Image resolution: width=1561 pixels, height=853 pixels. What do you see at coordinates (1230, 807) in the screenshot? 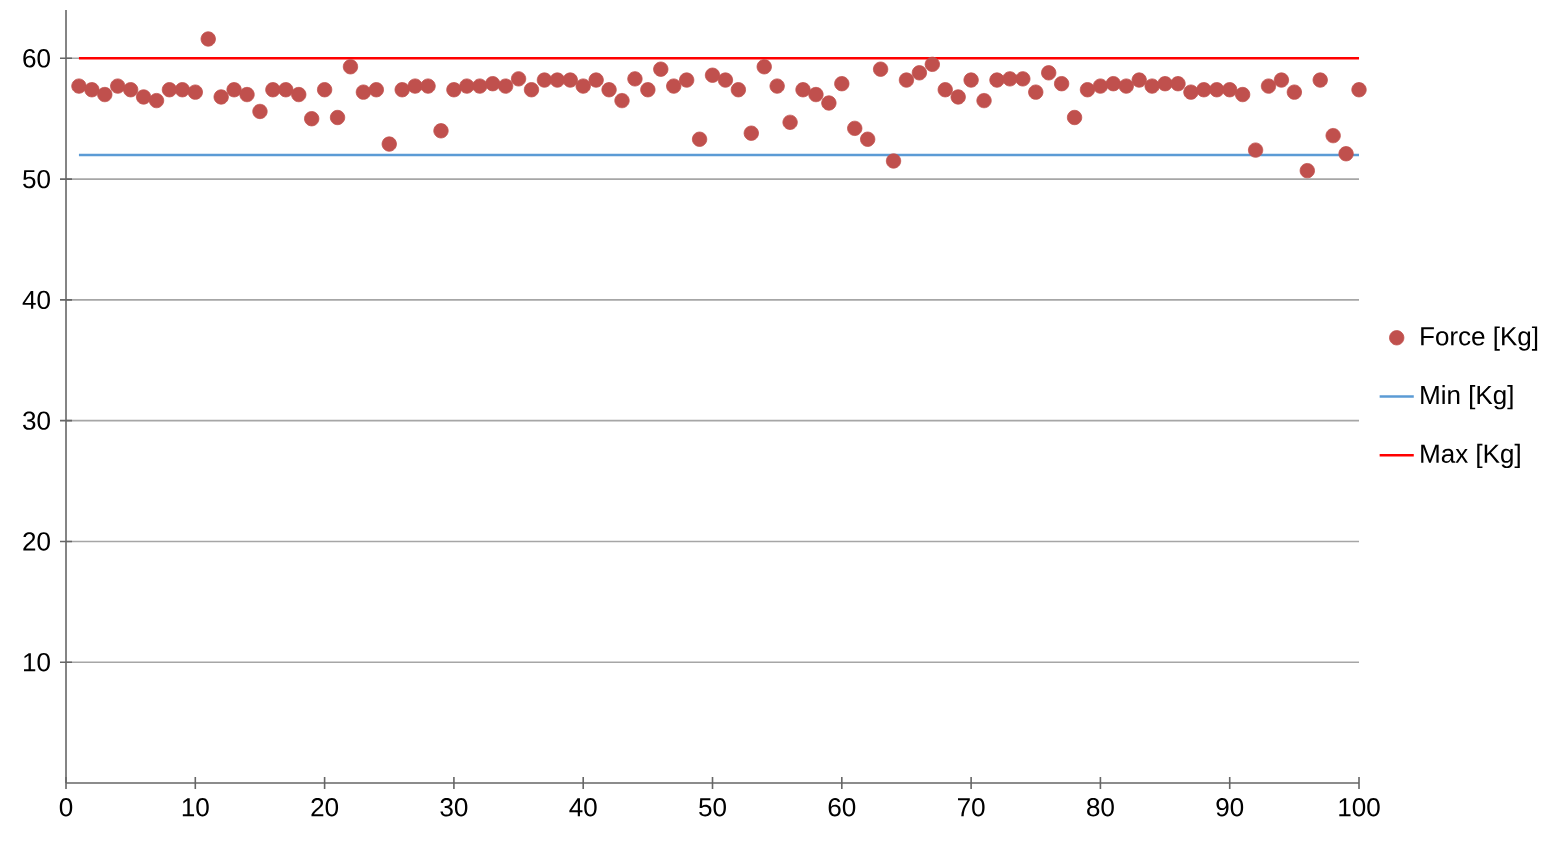
I see `x-tick-label: 90` at bounding box center [1230, 807].